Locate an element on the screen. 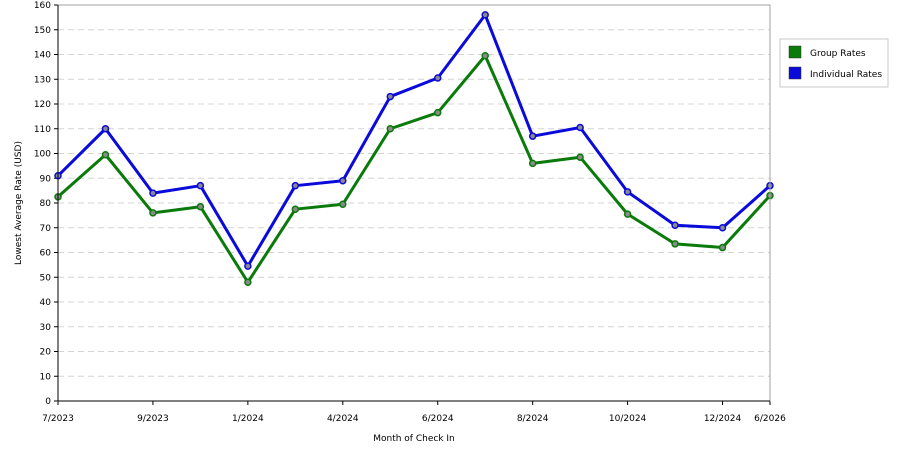  y-tick-label: 80 is located at coordinates (46, 204).